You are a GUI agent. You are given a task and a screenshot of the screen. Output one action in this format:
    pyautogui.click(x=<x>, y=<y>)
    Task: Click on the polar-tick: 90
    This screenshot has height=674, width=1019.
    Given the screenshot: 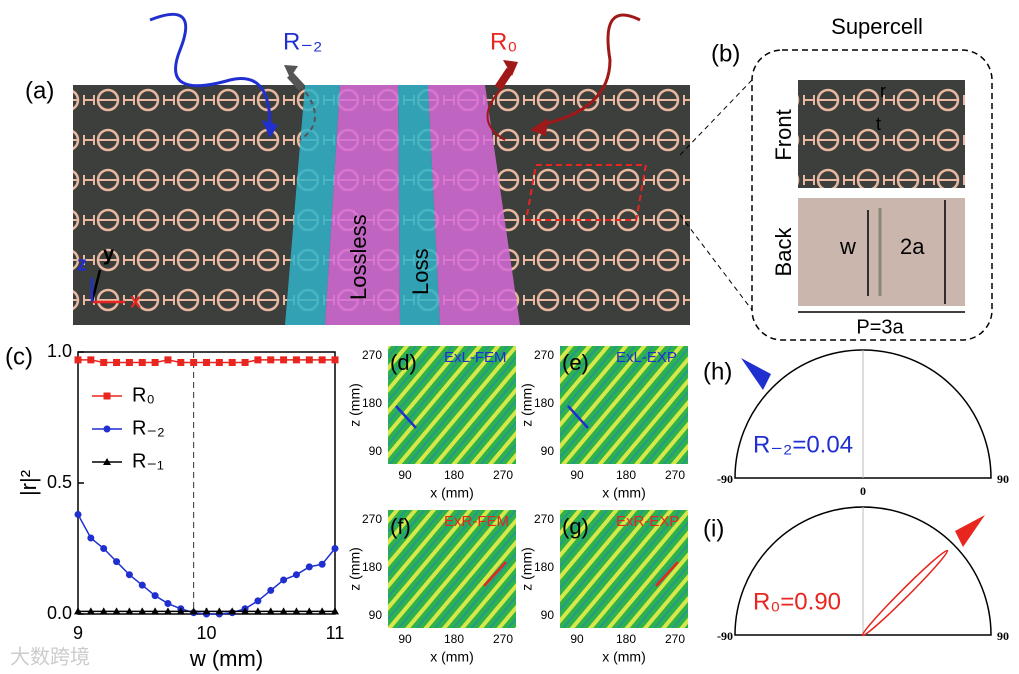 What is the action you would take?
    pyautogui.click(x=1003, y=479)
    